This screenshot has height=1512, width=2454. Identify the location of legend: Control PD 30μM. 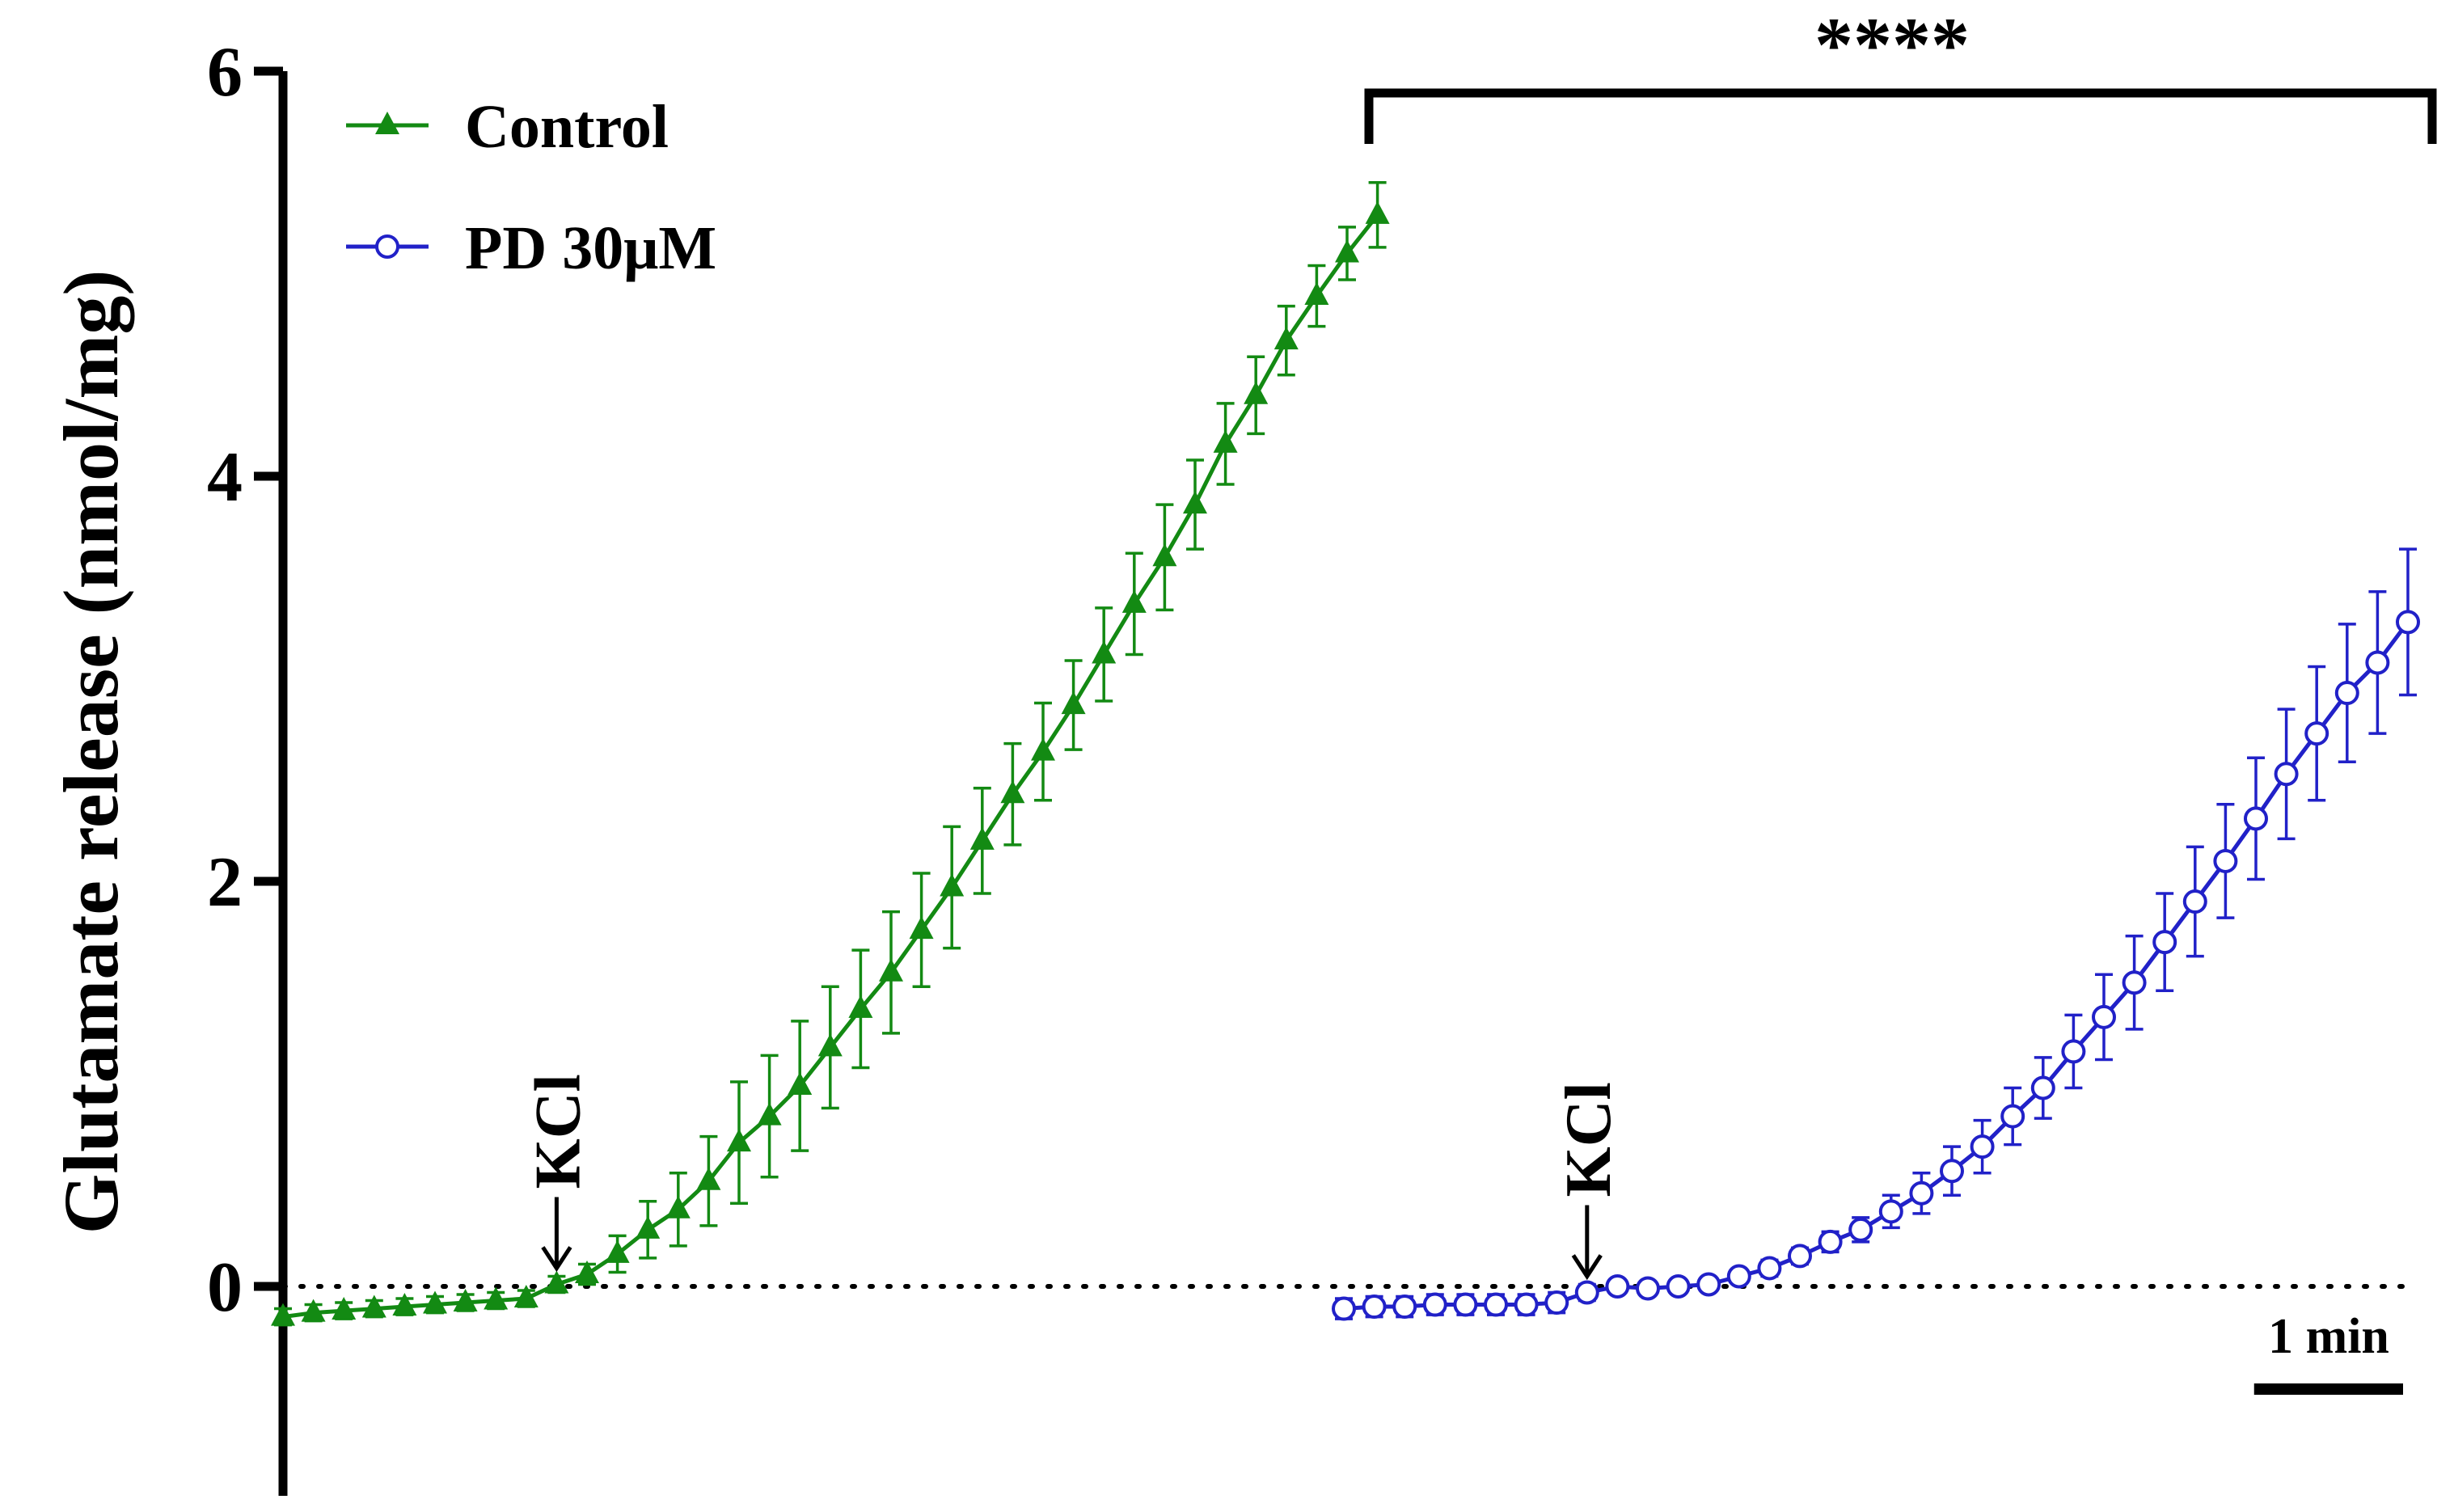
(531, 187).